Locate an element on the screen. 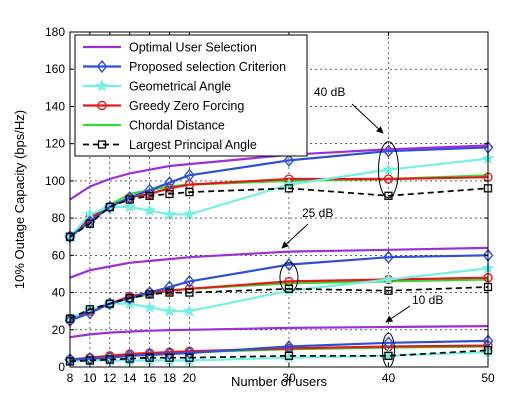  annotation-label: 25 dB is located at coordinates (317, 213).